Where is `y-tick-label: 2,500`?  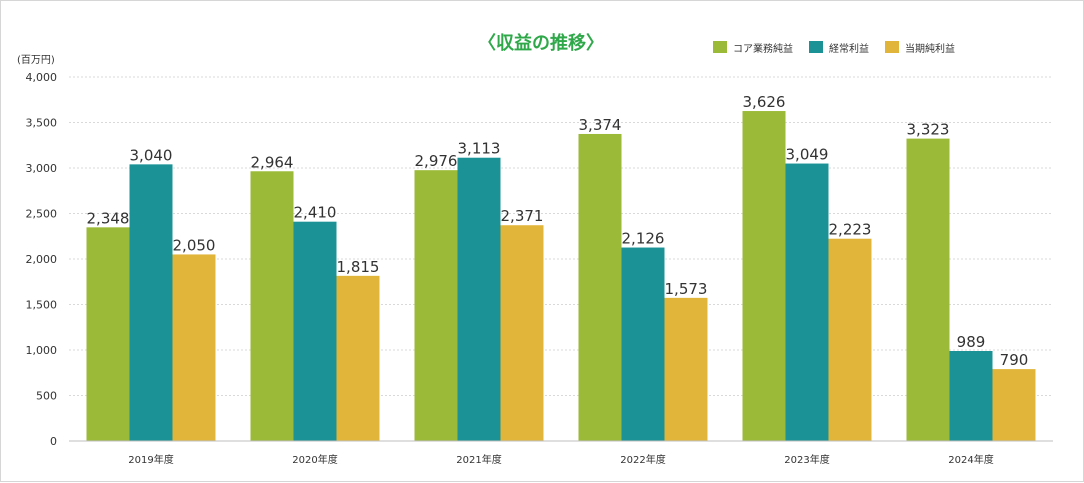 y-tick-label: 2,500 is located at coordinates (42, 214).